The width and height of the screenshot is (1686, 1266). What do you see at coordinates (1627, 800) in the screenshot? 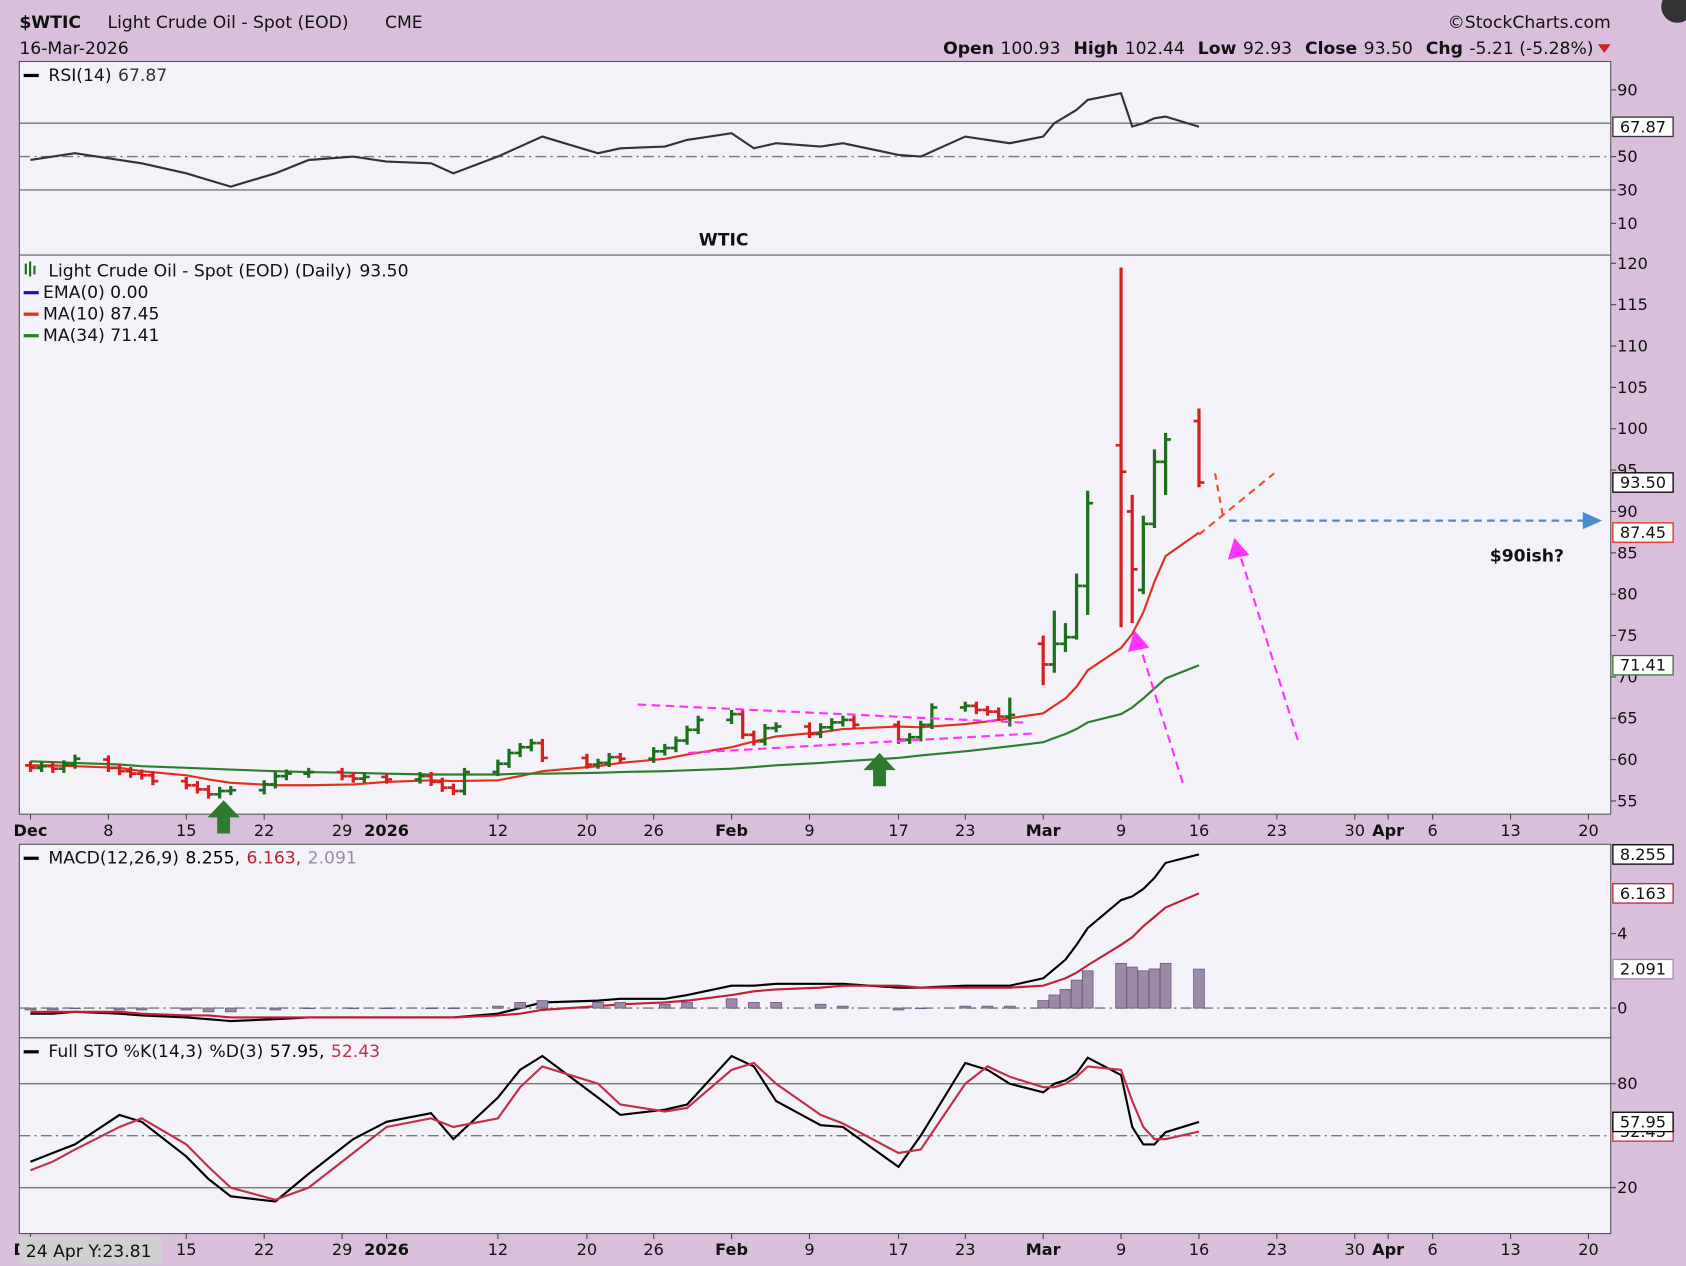
I see `y-tick-label: 55` at bounding box center [1627, 800].